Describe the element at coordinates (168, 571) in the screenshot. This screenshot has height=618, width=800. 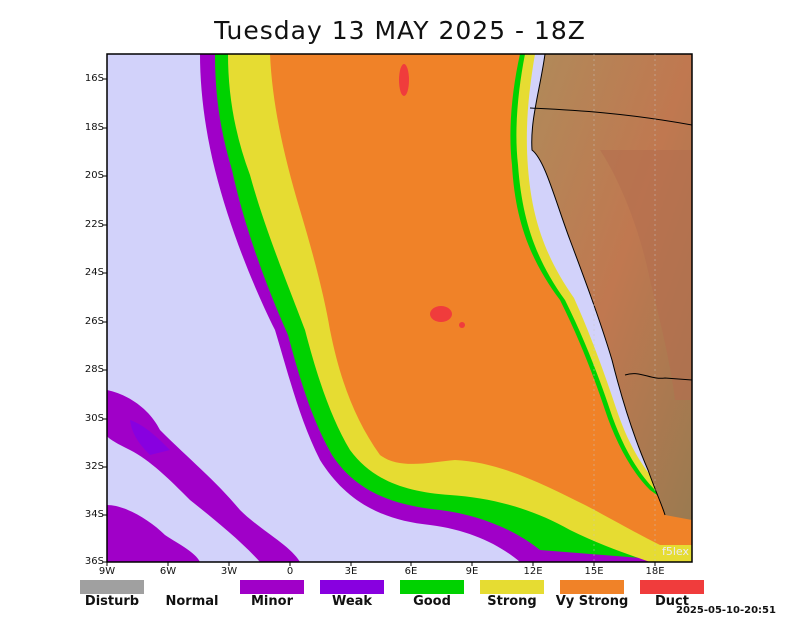
I see `x-label-6w: 6W` at that location.